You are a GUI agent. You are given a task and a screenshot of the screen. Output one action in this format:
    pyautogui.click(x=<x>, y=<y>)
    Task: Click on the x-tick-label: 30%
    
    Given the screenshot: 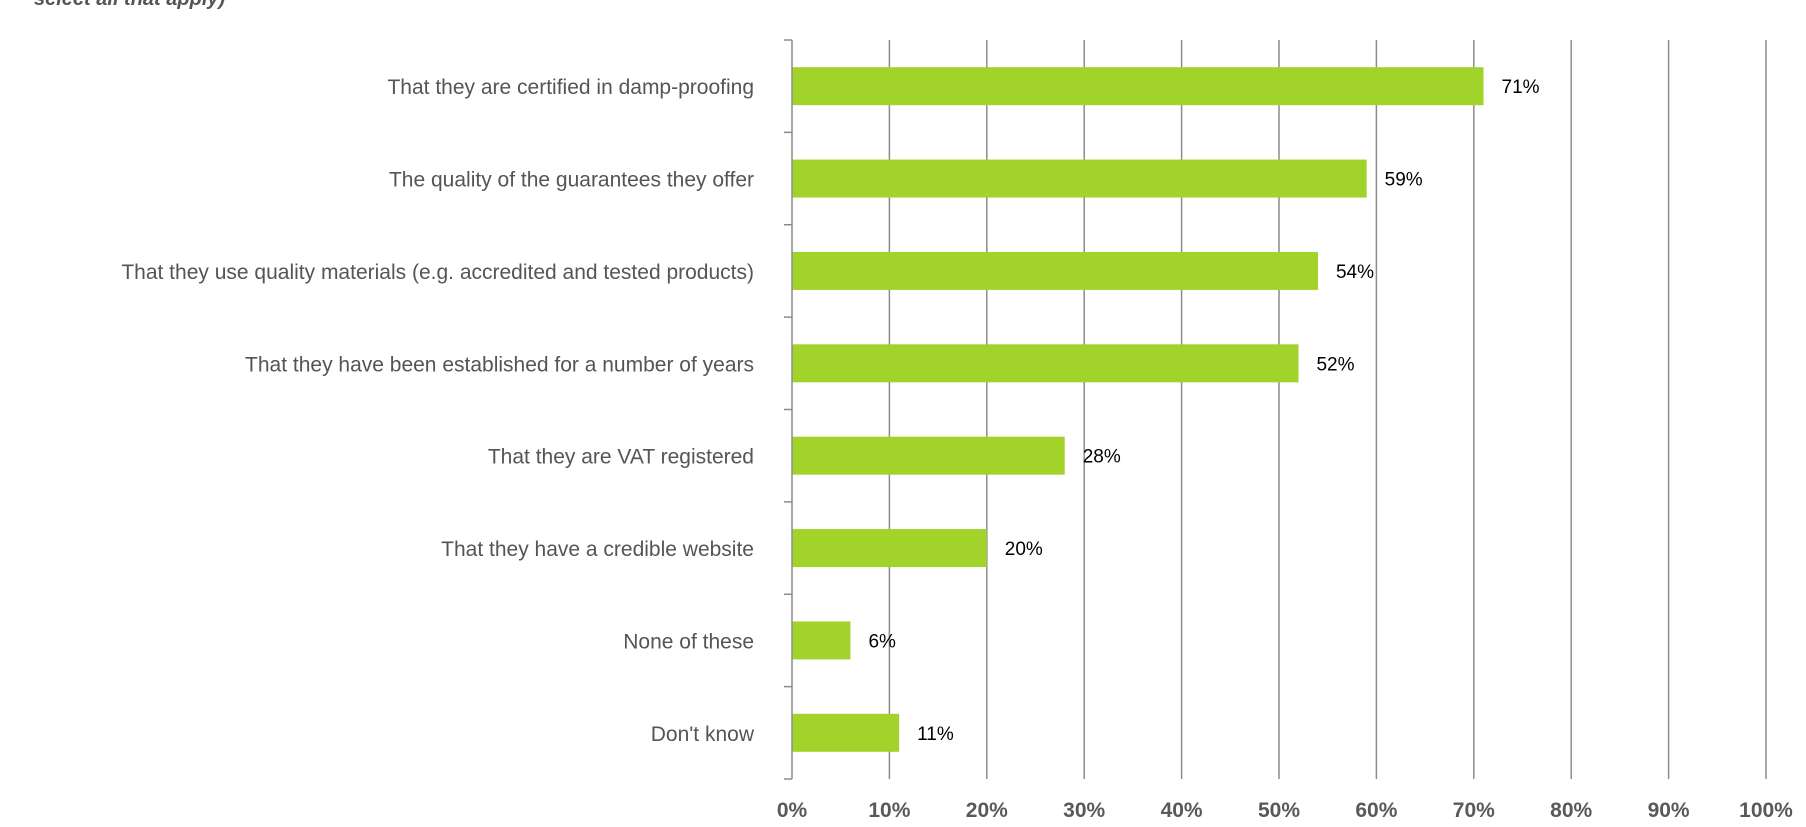 What is the action you would take?
    pyautogui.click(x=1084, y=810)
    